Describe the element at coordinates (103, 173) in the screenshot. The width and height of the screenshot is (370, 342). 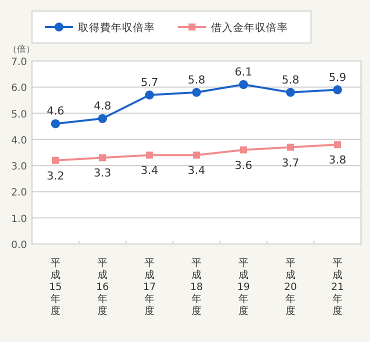
I see `data-label: 3.3` at that location.